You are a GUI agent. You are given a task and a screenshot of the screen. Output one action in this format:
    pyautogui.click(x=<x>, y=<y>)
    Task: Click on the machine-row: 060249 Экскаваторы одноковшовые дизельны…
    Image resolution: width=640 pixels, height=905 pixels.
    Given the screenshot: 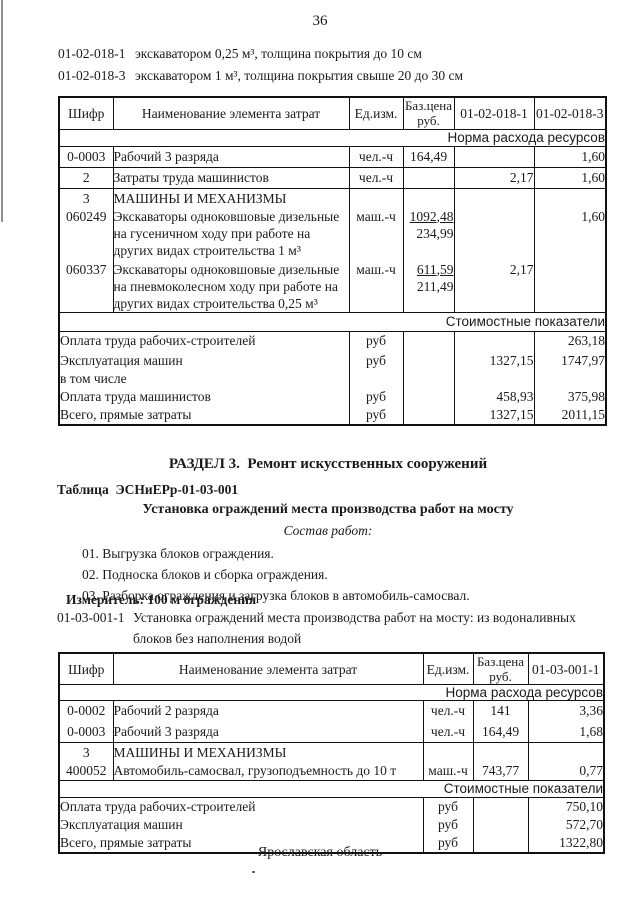 What is the action you would take?
    pyautogui.click(x=332, y=233)
    